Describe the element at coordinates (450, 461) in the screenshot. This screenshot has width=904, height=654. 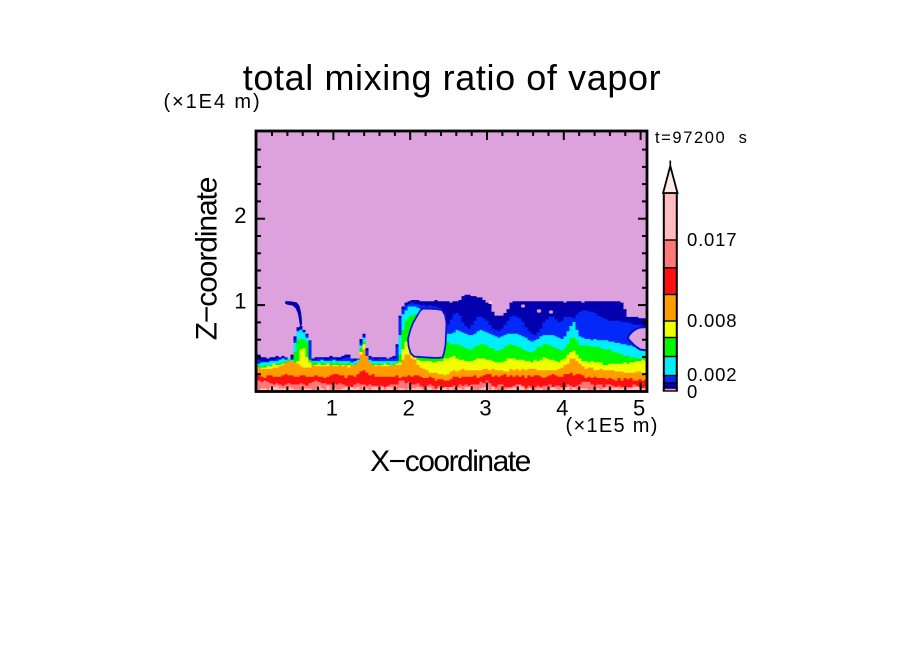
I see `svg-text: X−coordinate` at that location.